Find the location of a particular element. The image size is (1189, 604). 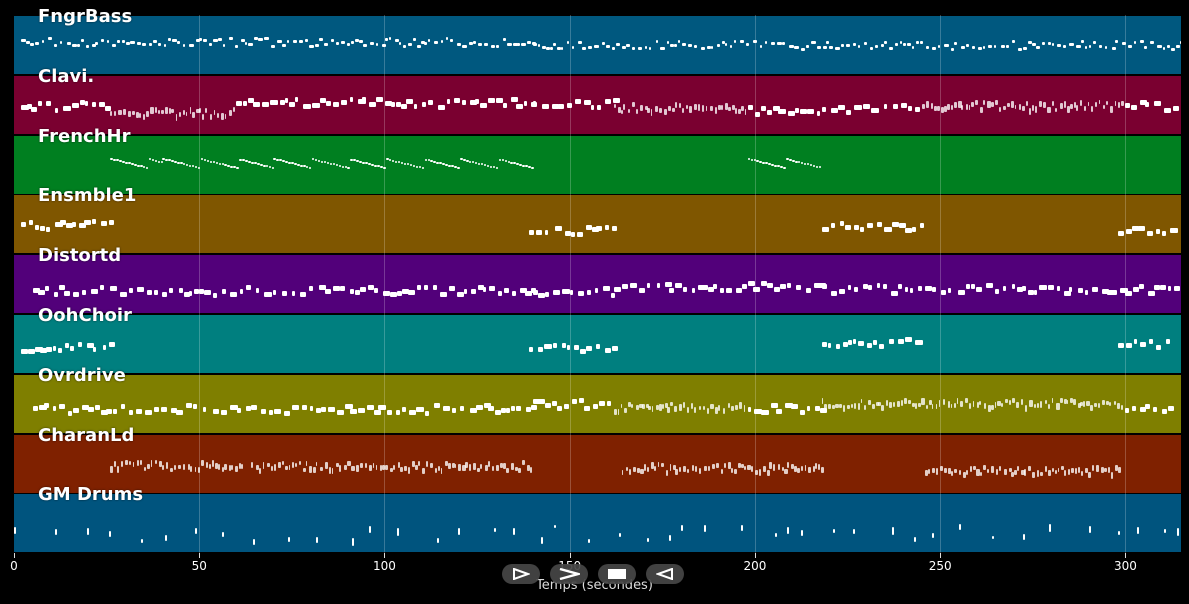

stop-button is located at coordinates (617, 574).